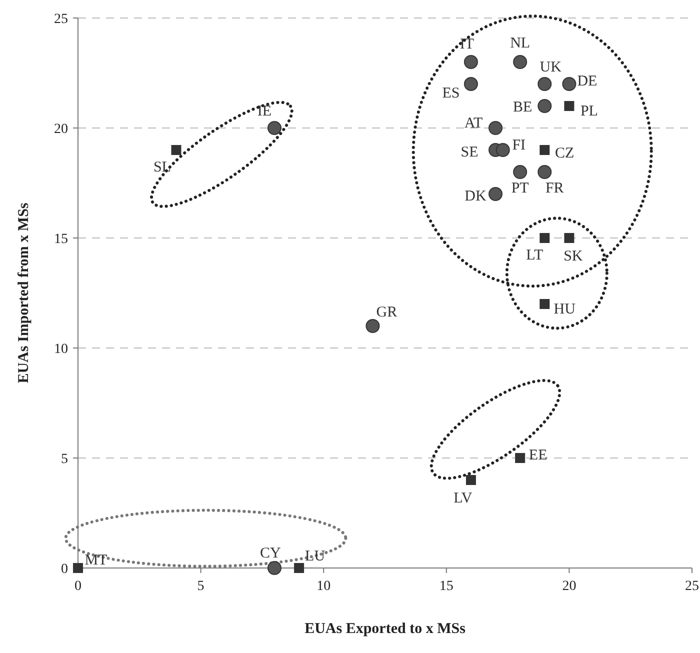 Image resolution: width=700 pixels, height=653 pixels. What do you see at coordinates (469, 152) in the screenshot?
I see `annotation: SE` at bounding box center [469, 152].